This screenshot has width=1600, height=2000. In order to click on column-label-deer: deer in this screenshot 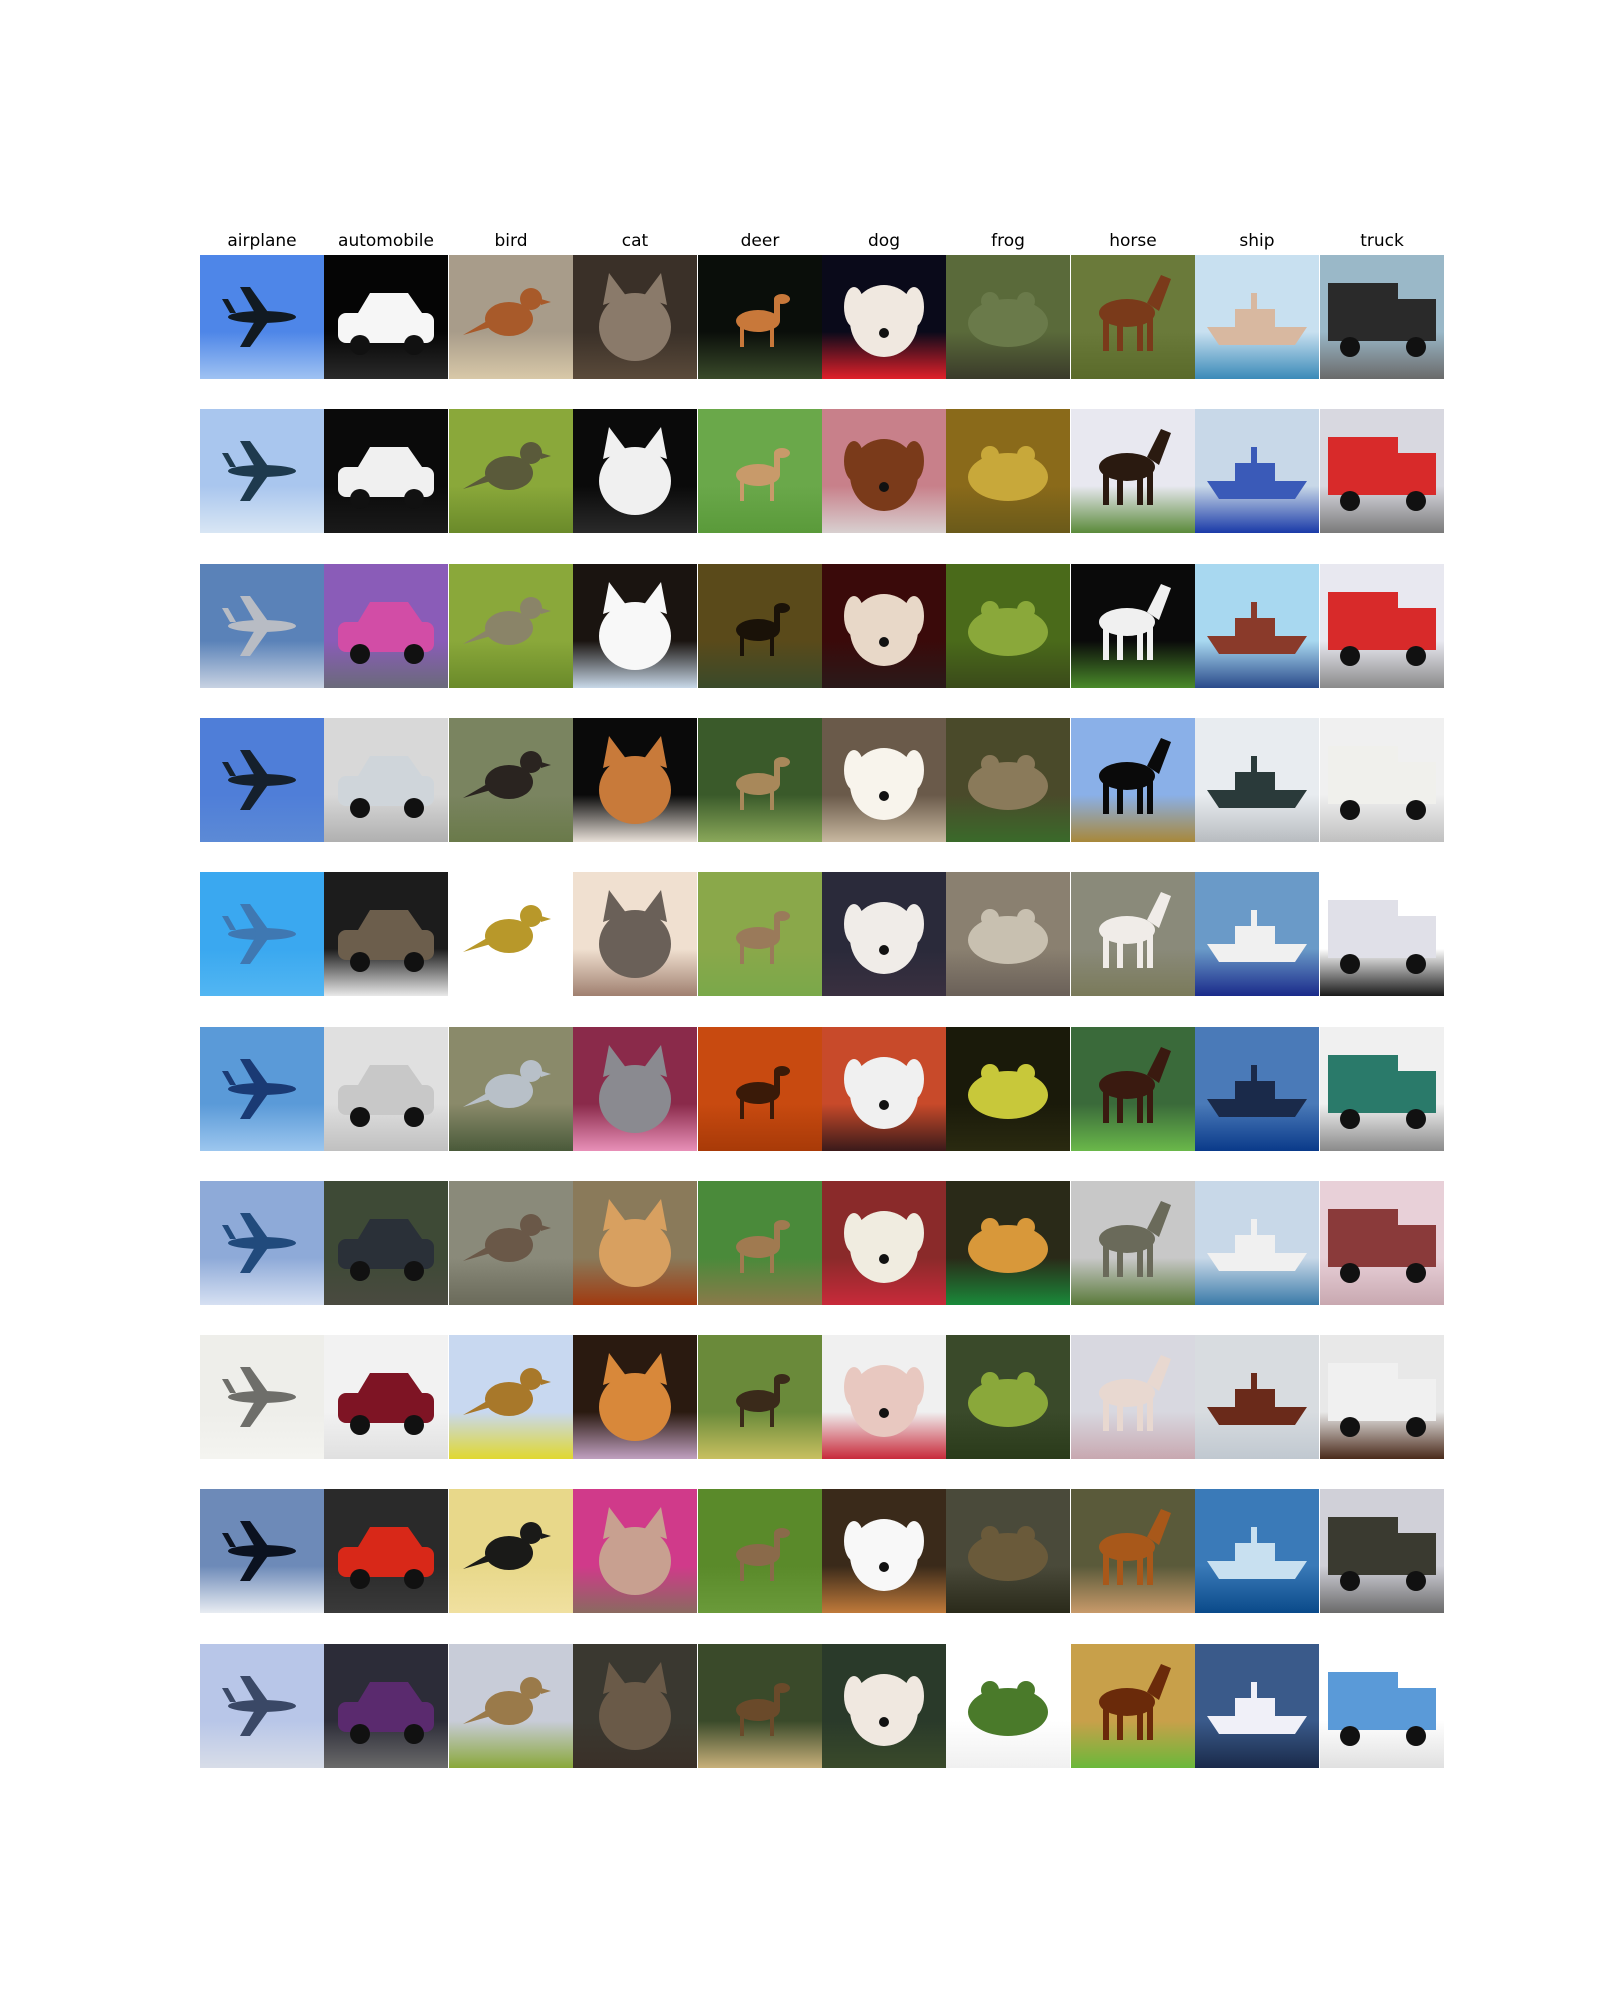, I will do `click(760, 241)`.